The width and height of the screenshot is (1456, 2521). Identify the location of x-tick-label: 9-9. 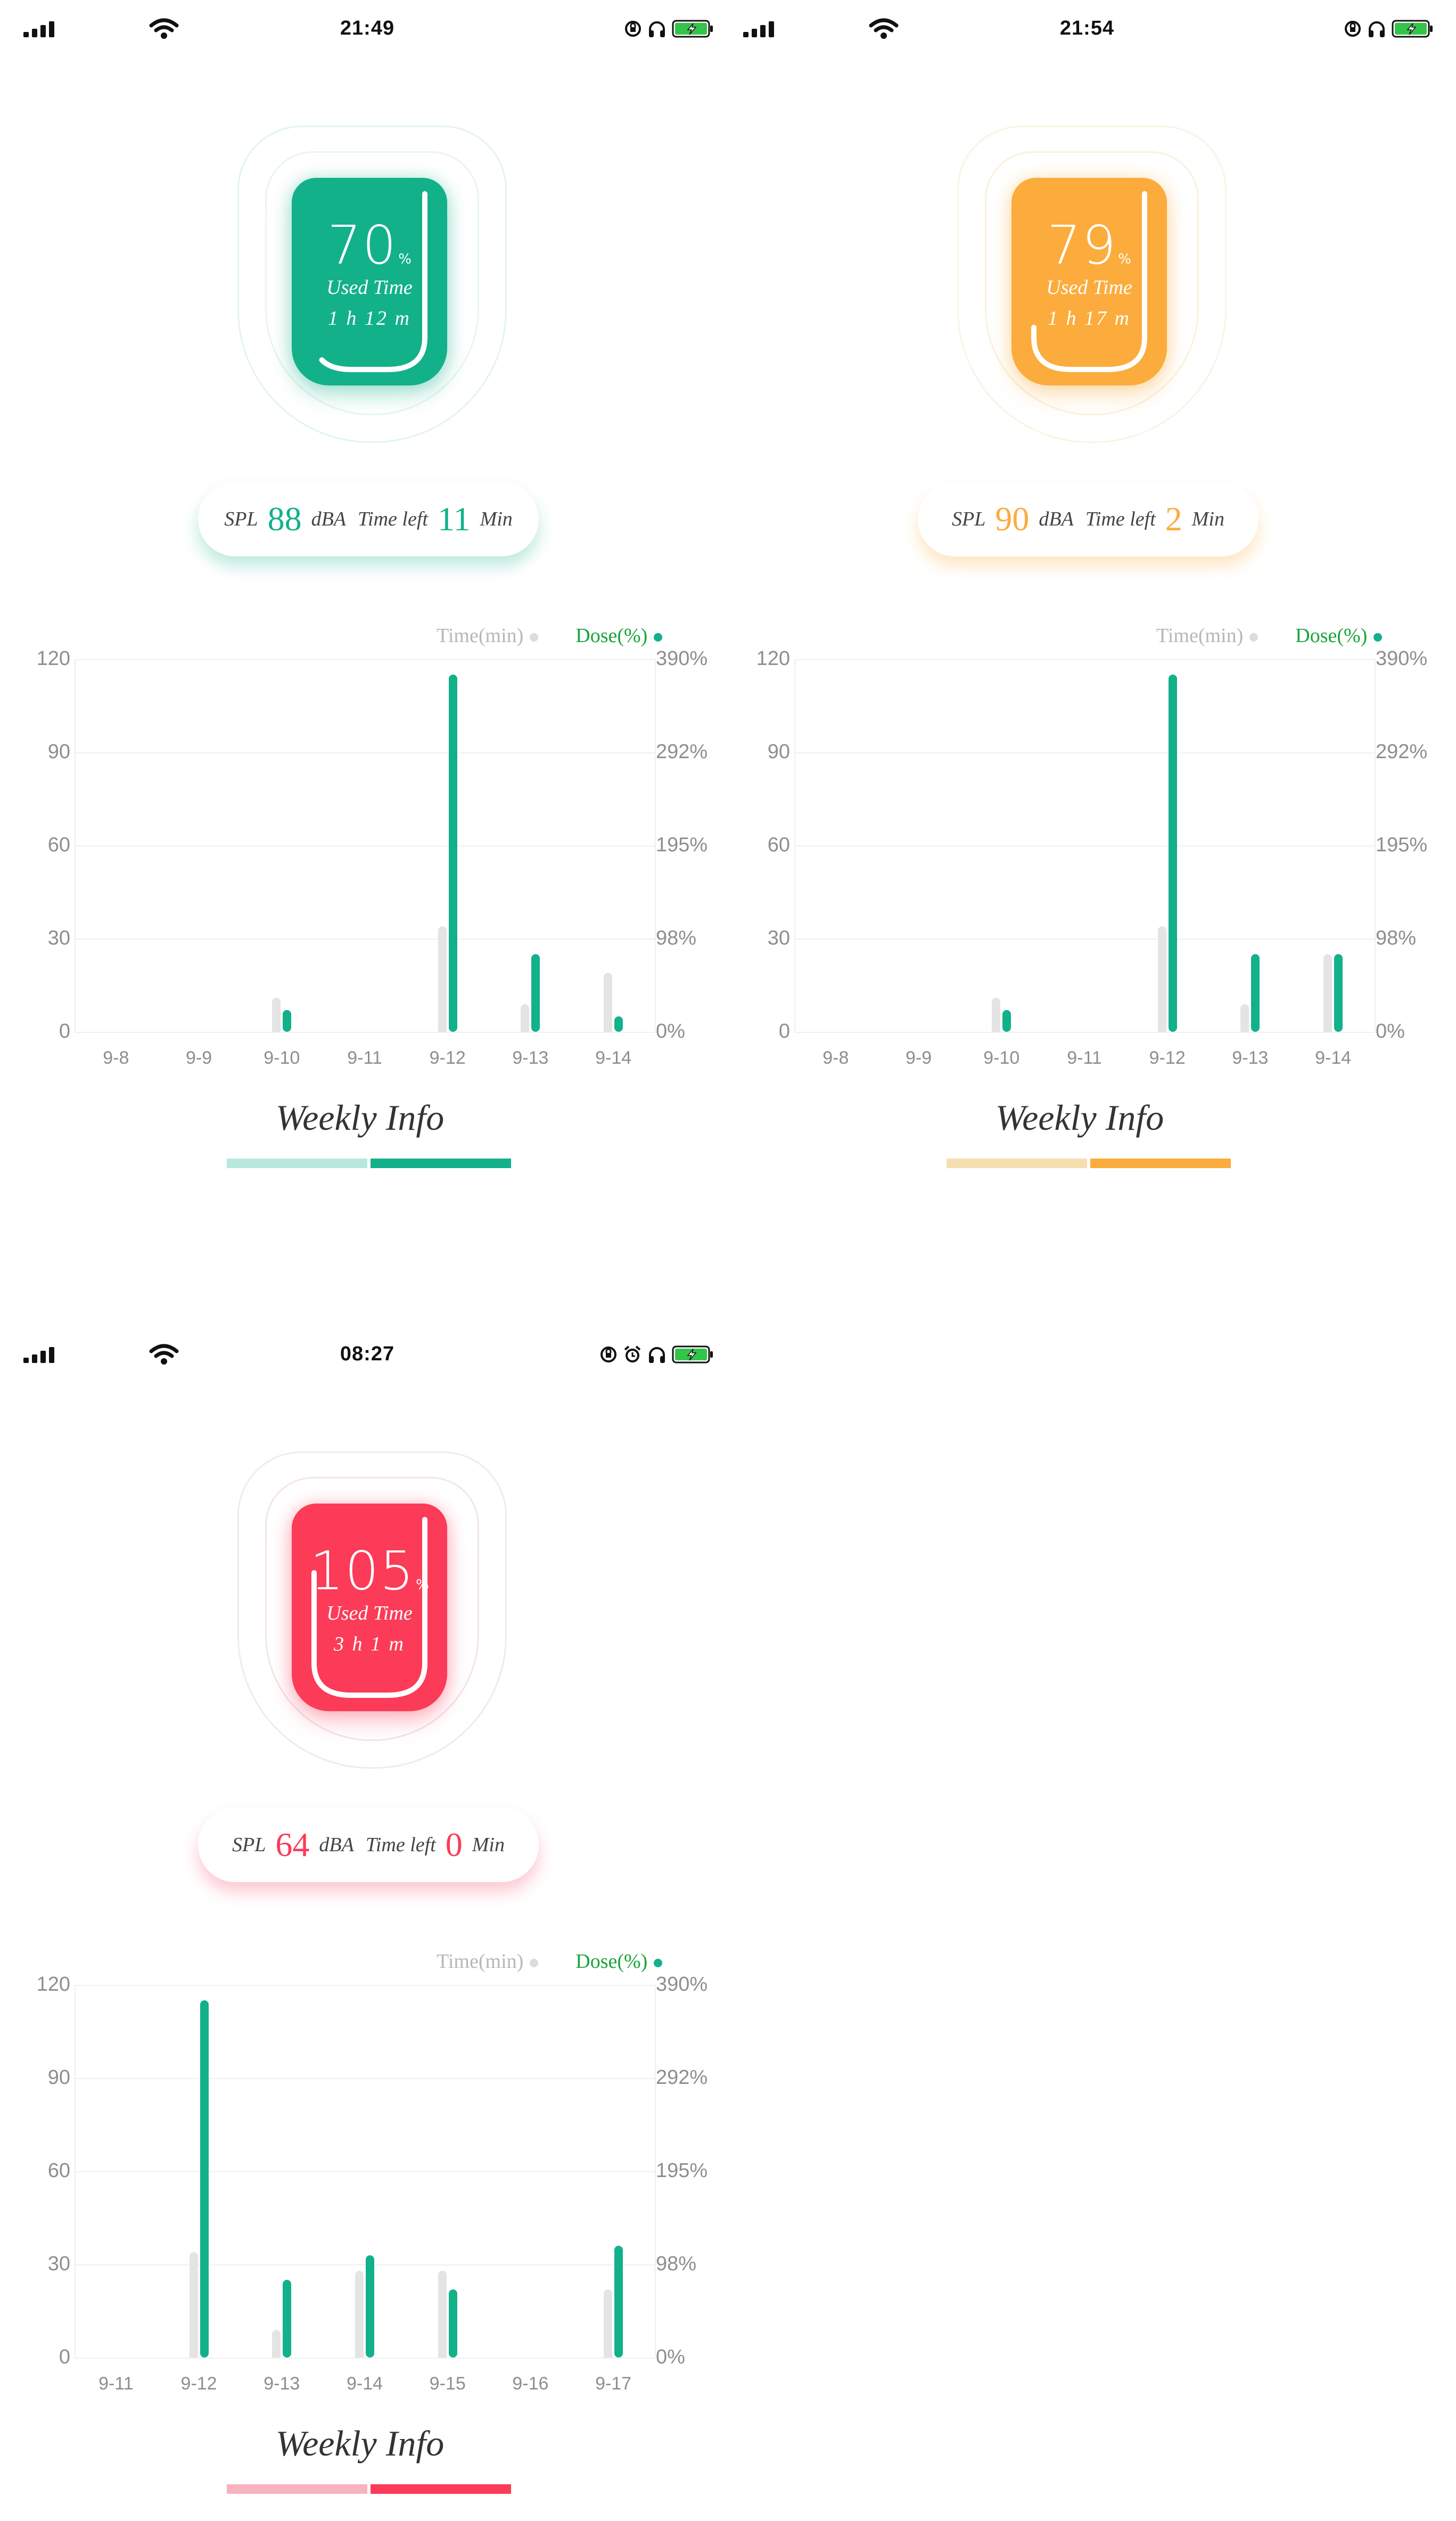
(198, 1058).